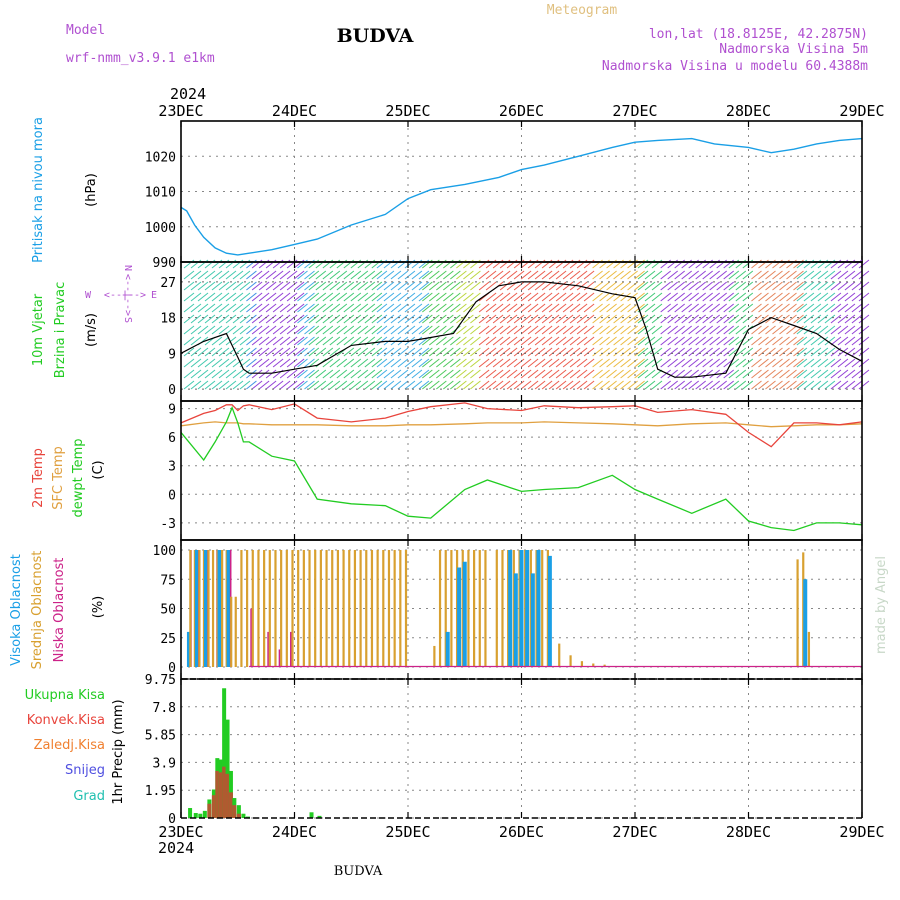 This screenshot has height=900, width=900. What do you see at coordinates (180, 111) in the screenshot?
I see `x-tick-label-top: 23DEC` at bounding box center [180, 111].